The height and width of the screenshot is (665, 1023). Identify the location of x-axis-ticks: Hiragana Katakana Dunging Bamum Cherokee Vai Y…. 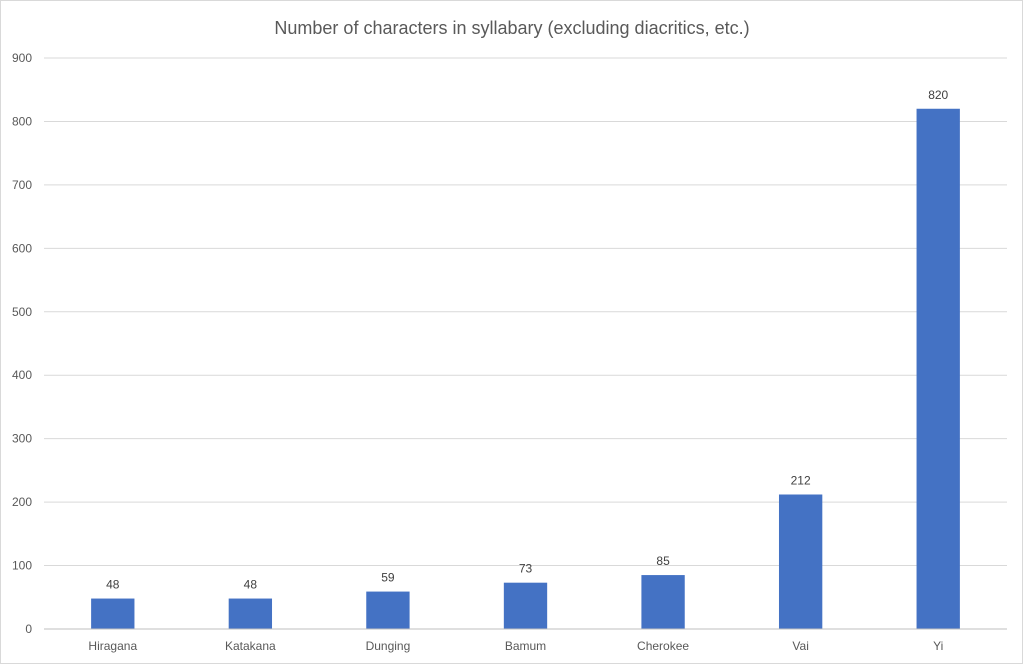
(515, 646).